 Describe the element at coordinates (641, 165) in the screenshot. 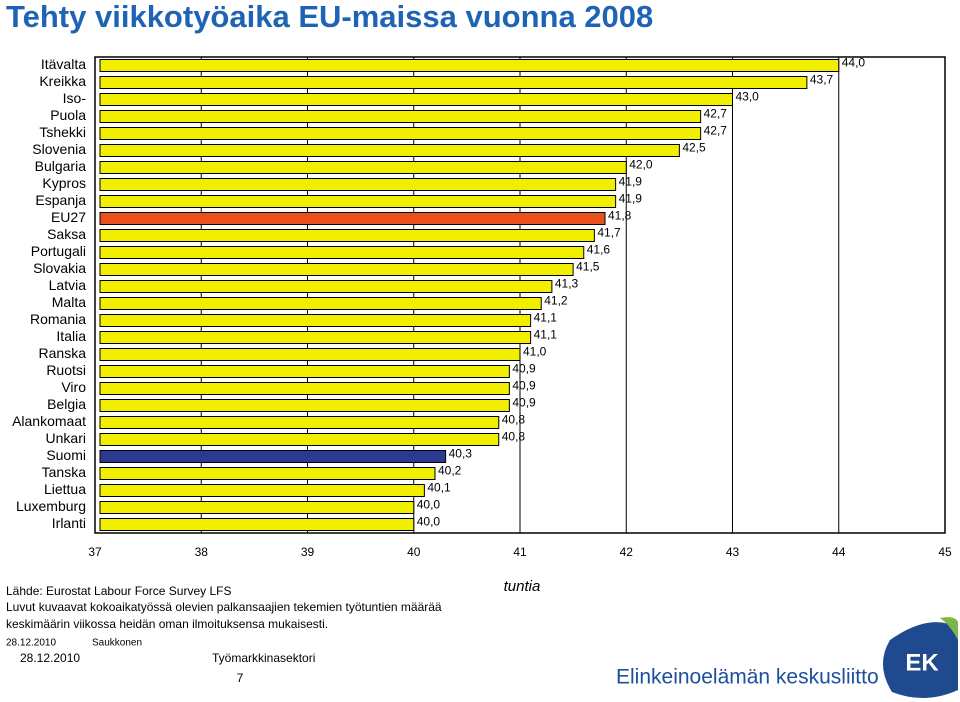

I see `value-label: 42,0` at that location.